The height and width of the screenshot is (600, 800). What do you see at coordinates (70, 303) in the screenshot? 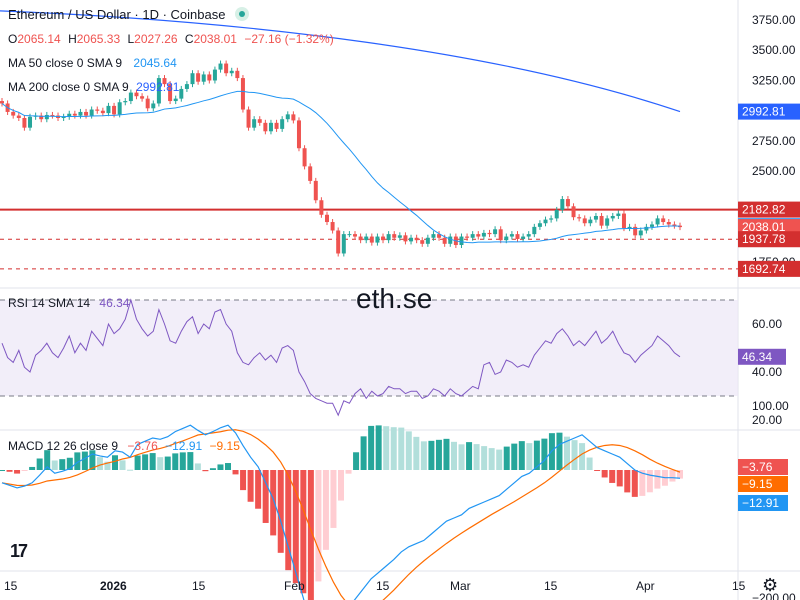
I see `rsi-legend: RSI 14 SMA 14 46.34` at bounding box center [70, 303].